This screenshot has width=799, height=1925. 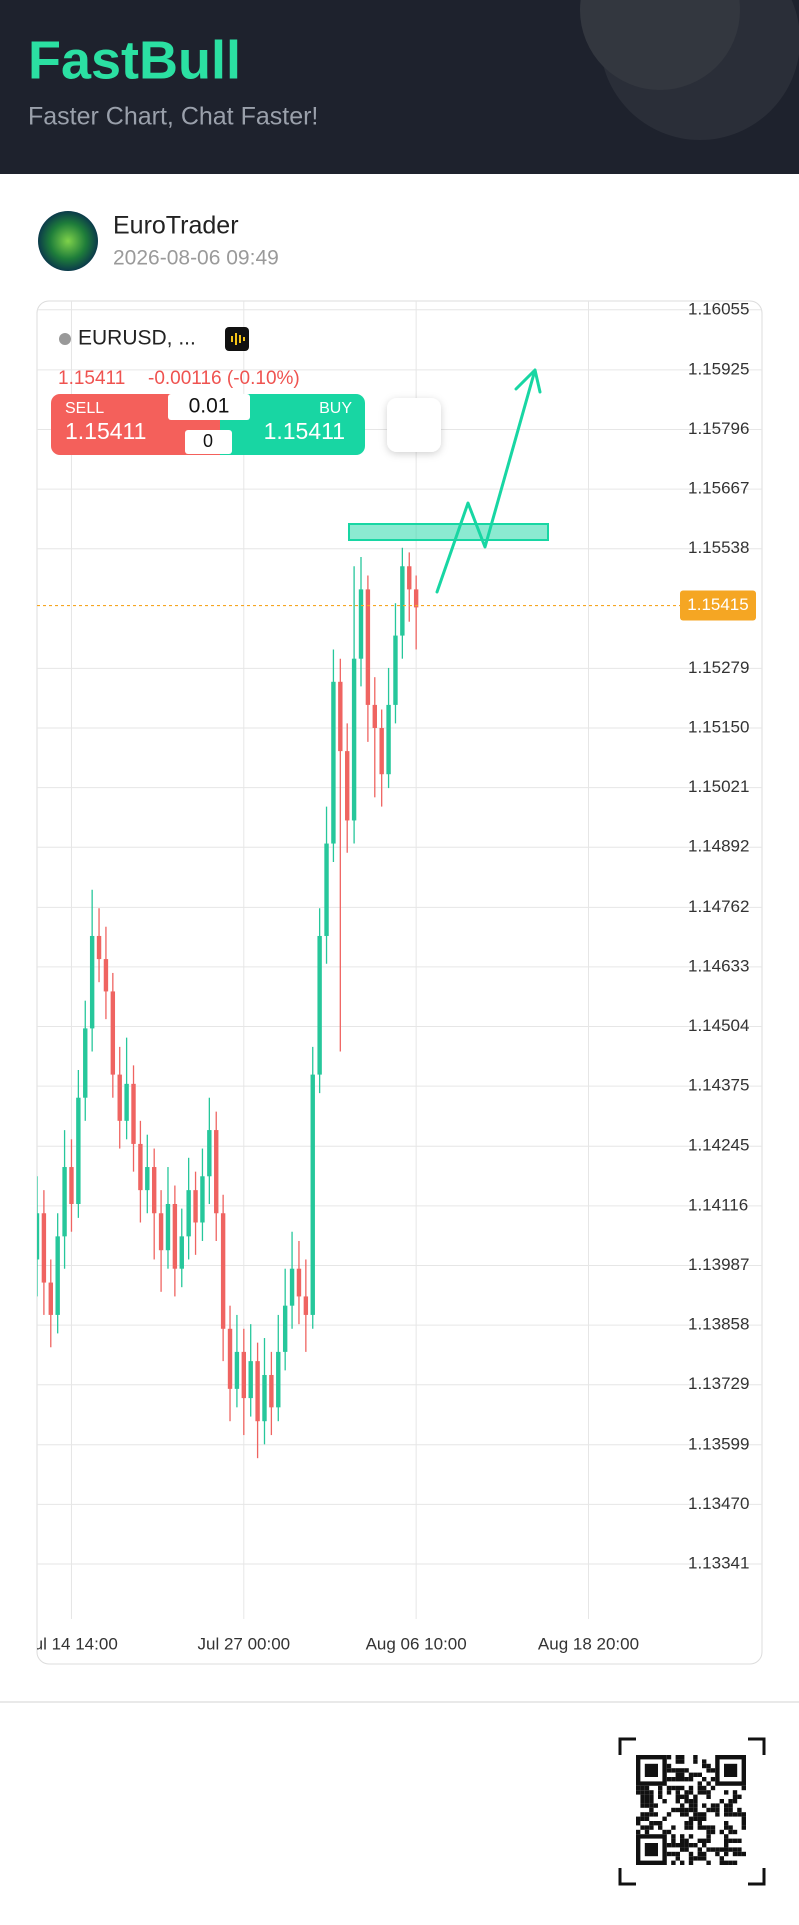 What do you see at coordinates (488, 481) in the screenshot?
I see `projection-arrow` at bounding box center [488, 481].